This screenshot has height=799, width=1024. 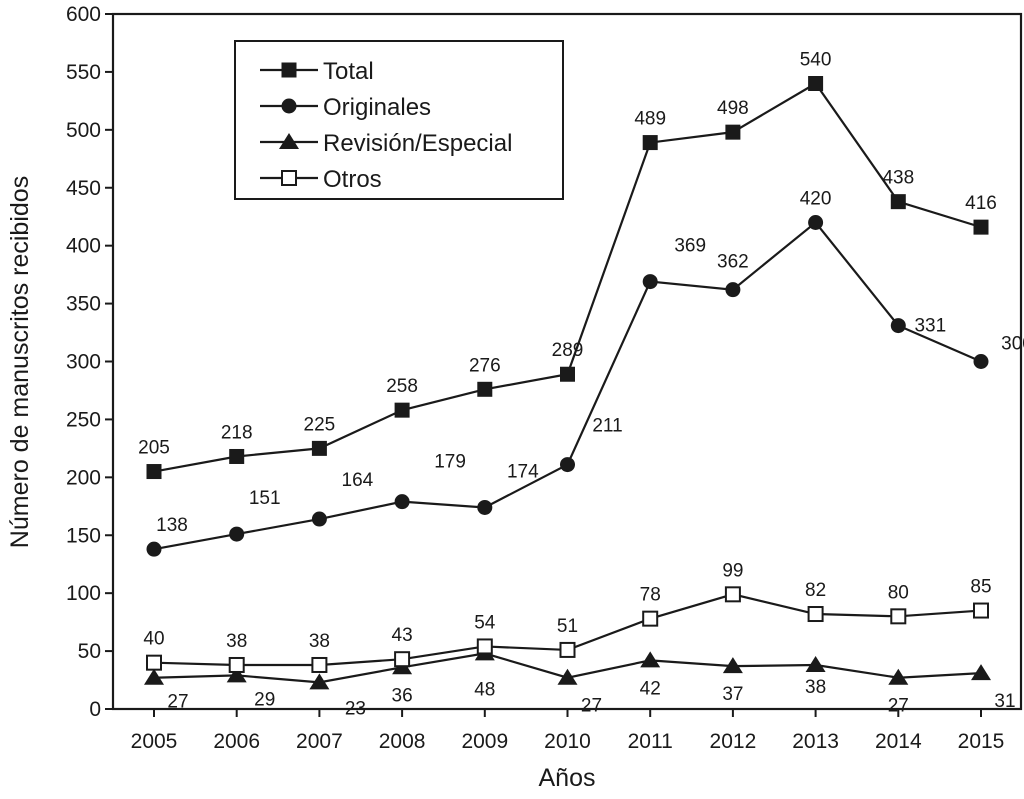 I want to click on x-tick-label: 2011, so click(x=650, y=741).